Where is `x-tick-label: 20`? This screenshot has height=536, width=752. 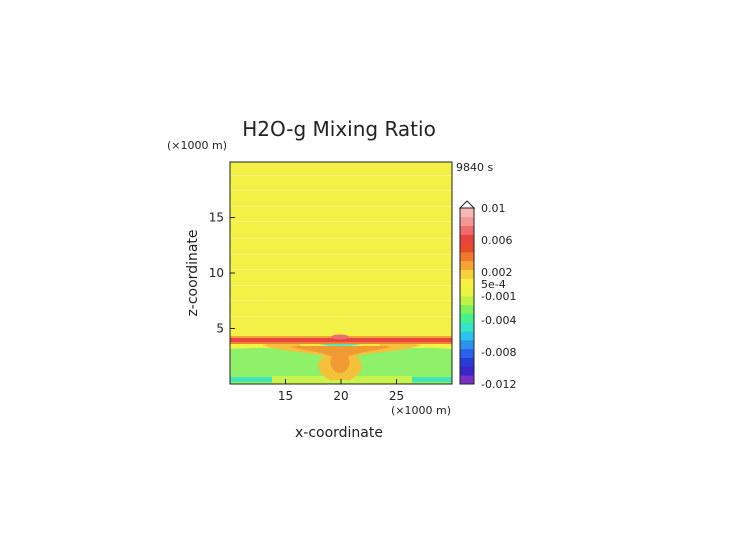 x-tick-label: 20 is located at coordinates (340, 396).